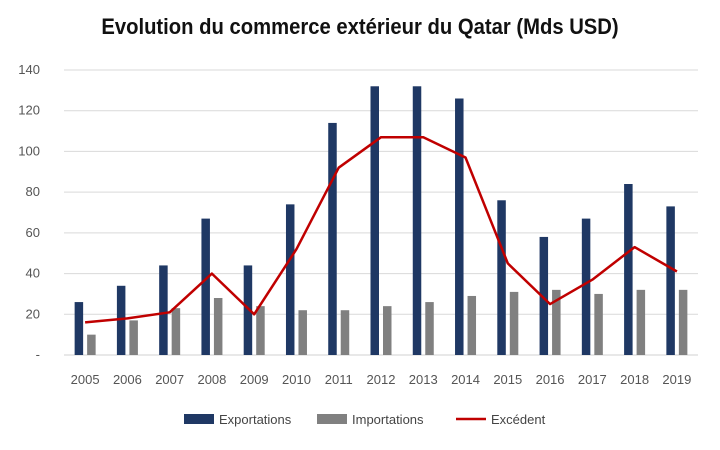 The height and width of the screenshot is (450, 720). What do you see at coordinates (388, 419) in the screenshot?
I see `legend-label: Importations` at bounding box center [388, 419].